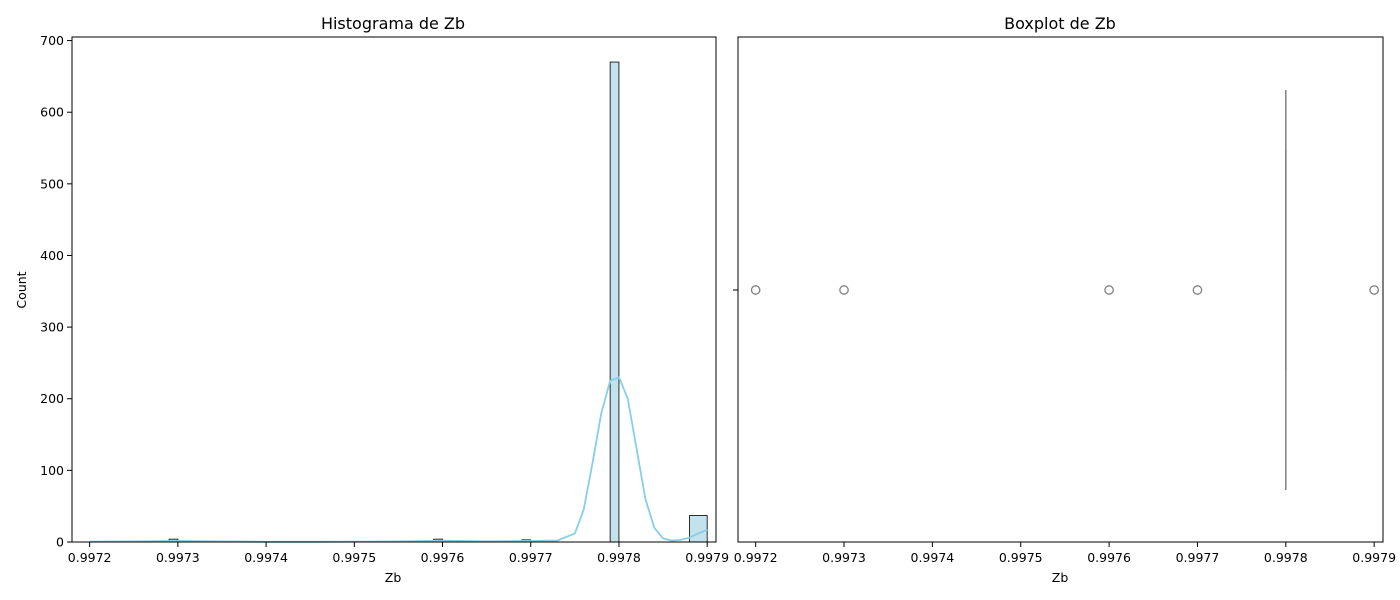 This screenshot has width=1400, height=600. What do you see at coordinates (52, 40) in the screenshot?
I see `histogram-y-tick-label: 700` at bounding box center [52, 40].